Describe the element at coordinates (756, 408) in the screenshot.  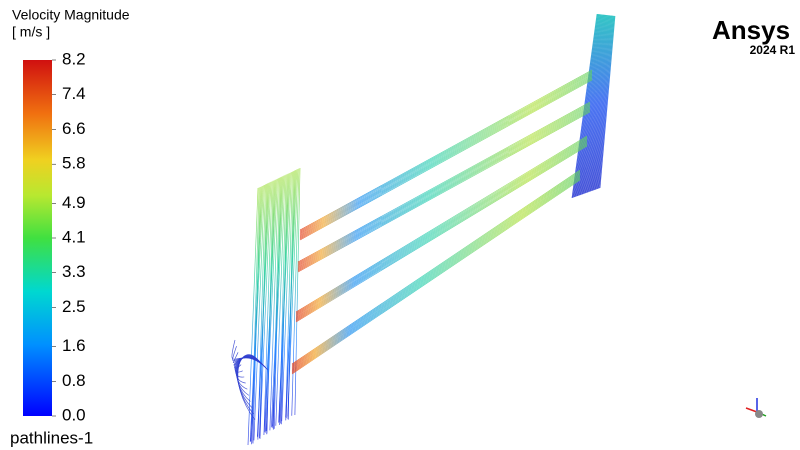
I see `axis-triad` at that location.